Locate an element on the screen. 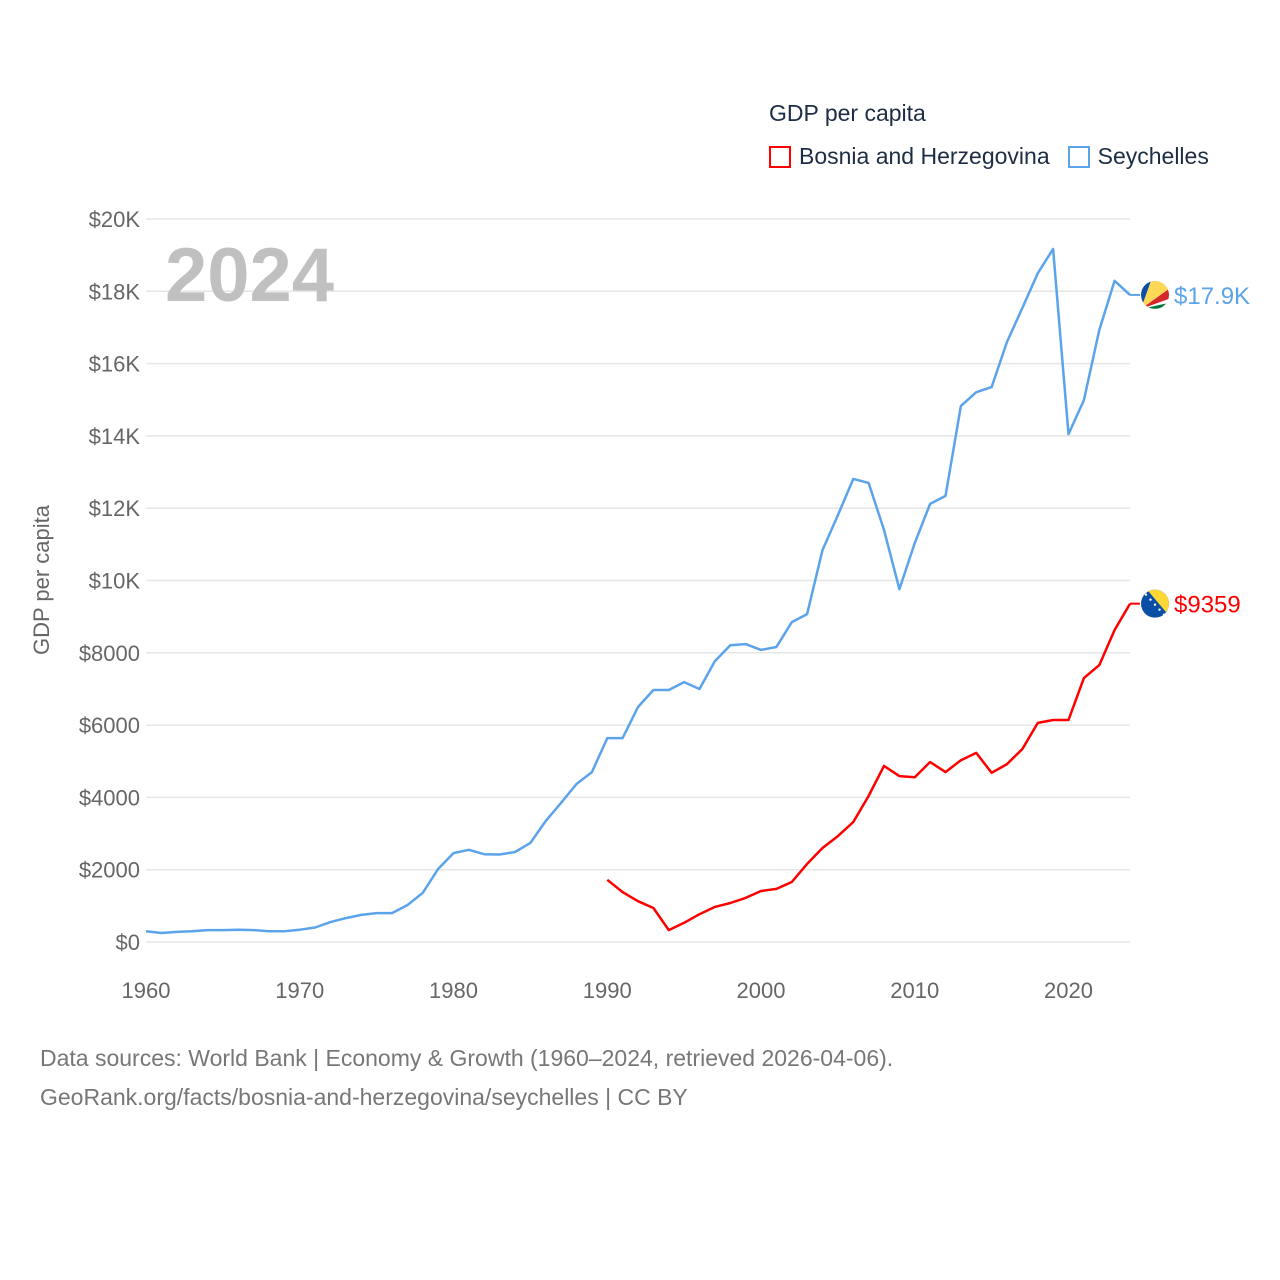 The image size is (1280, 1280). end-value-label: $9359 is located at coordinates (1207, 605).